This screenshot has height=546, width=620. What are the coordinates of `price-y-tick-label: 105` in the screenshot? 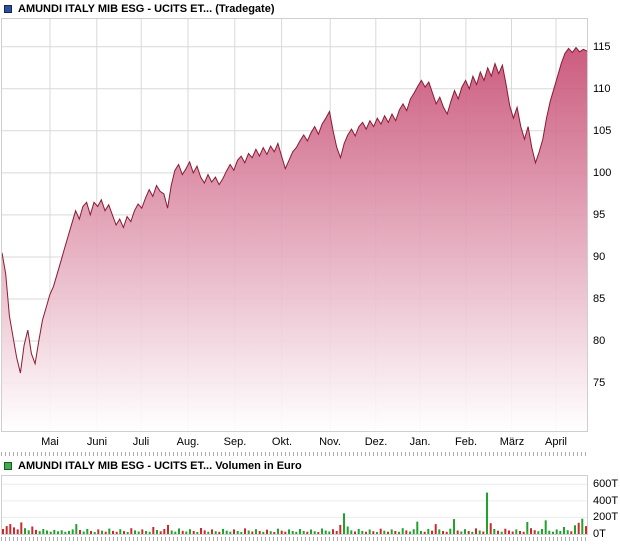 It's located at (602, 131).